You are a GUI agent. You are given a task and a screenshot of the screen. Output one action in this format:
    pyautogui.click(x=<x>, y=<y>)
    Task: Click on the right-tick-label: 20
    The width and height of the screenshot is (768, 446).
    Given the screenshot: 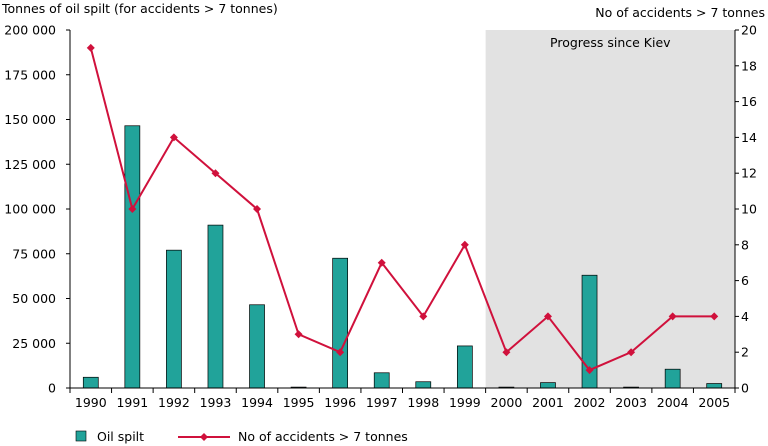 What is the action you would take?
    pyautogui.click(x=749, y=30)
    